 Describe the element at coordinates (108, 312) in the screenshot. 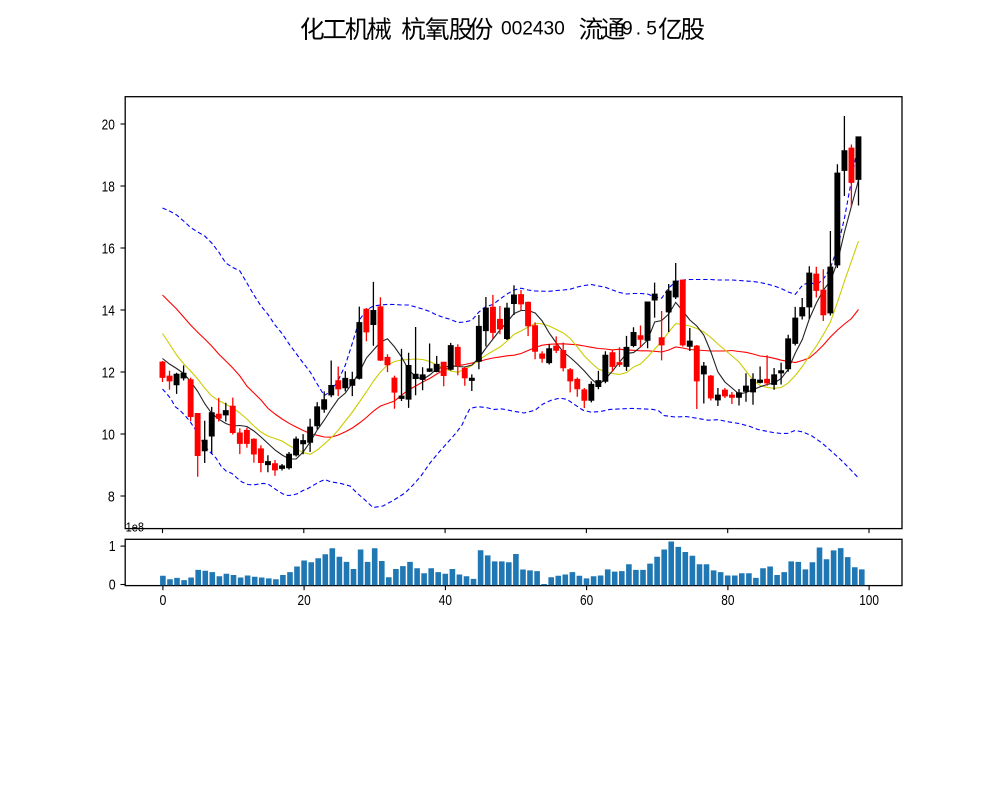

I see `svg-text: 14` at that location.